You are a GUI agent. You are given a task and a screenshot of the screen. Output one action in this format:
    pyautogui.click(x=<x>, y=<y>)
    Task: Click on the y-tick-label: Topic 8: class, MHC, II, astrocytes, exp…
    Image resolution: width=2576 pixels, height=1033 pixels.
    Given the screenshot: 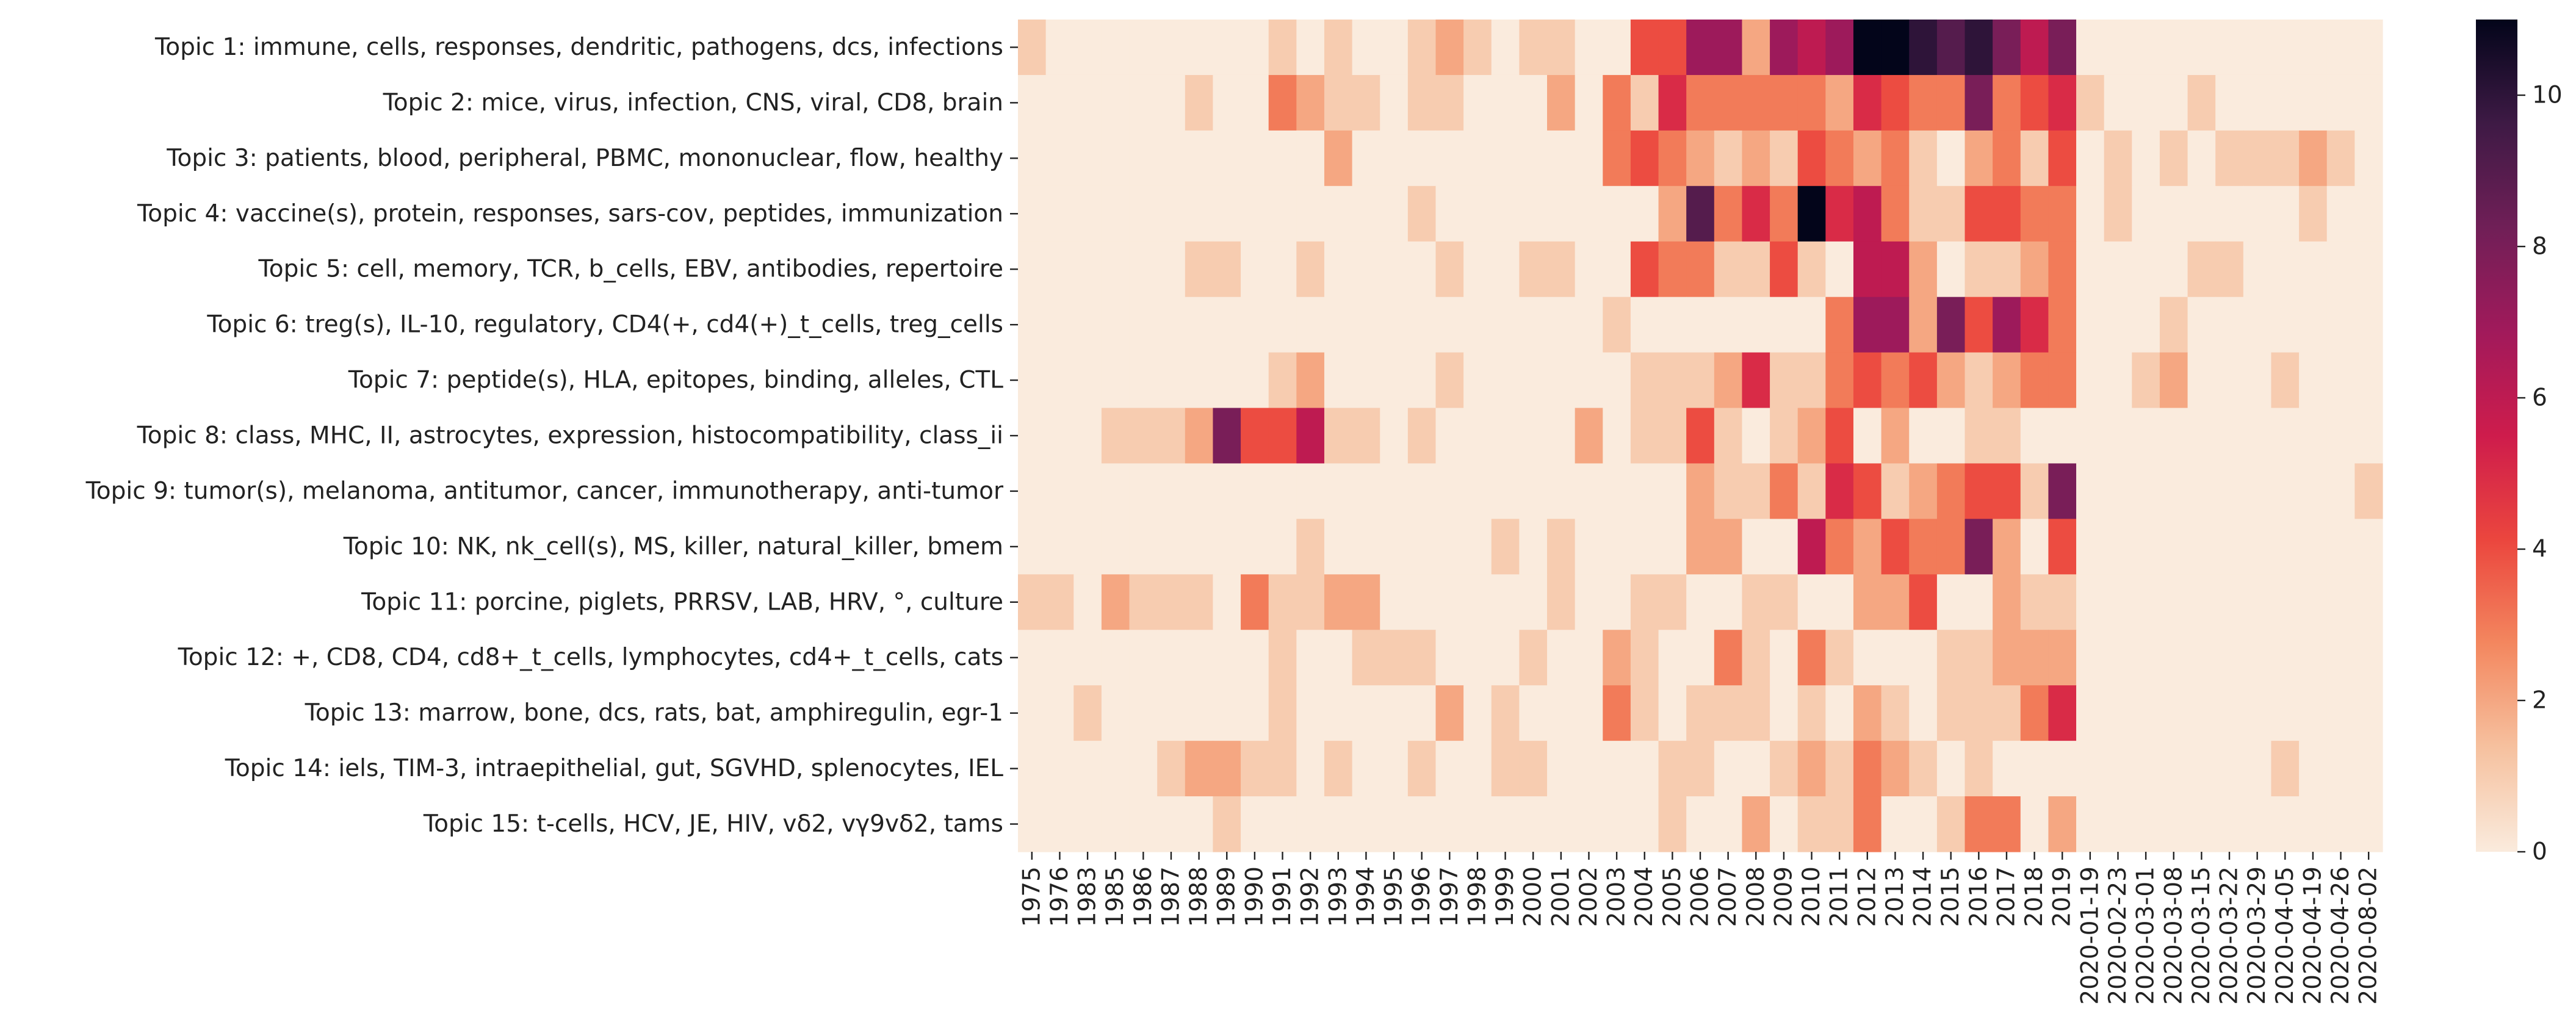 What is the action you would take?
    pyautogui.click(x=570, y=436)
    